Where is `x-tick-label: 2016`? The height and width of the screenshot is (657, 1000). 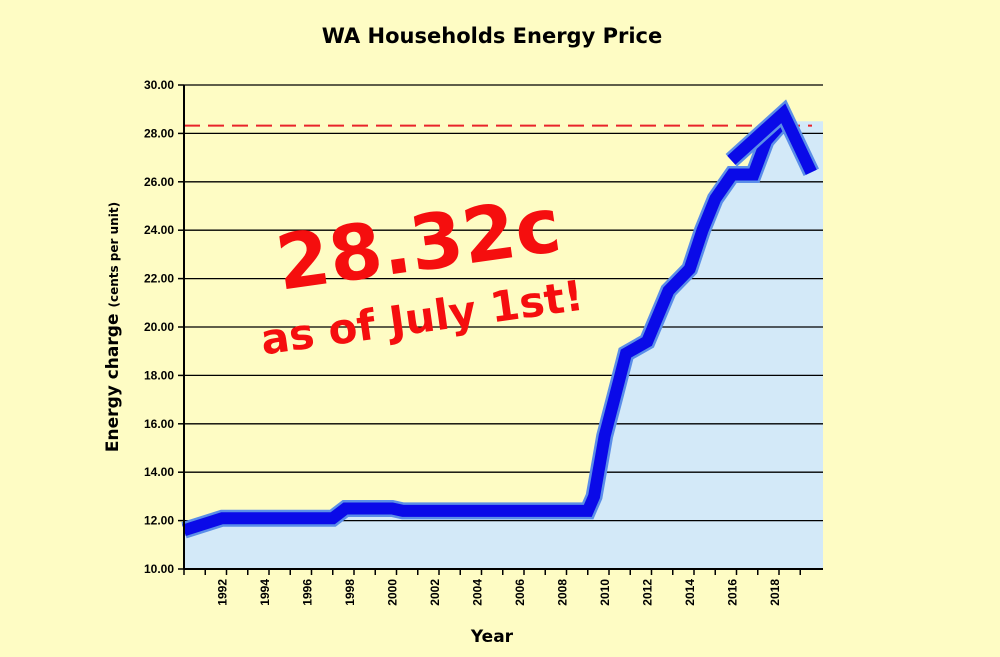
x-tick-label: 2016 is located at coordinates (732, 592).